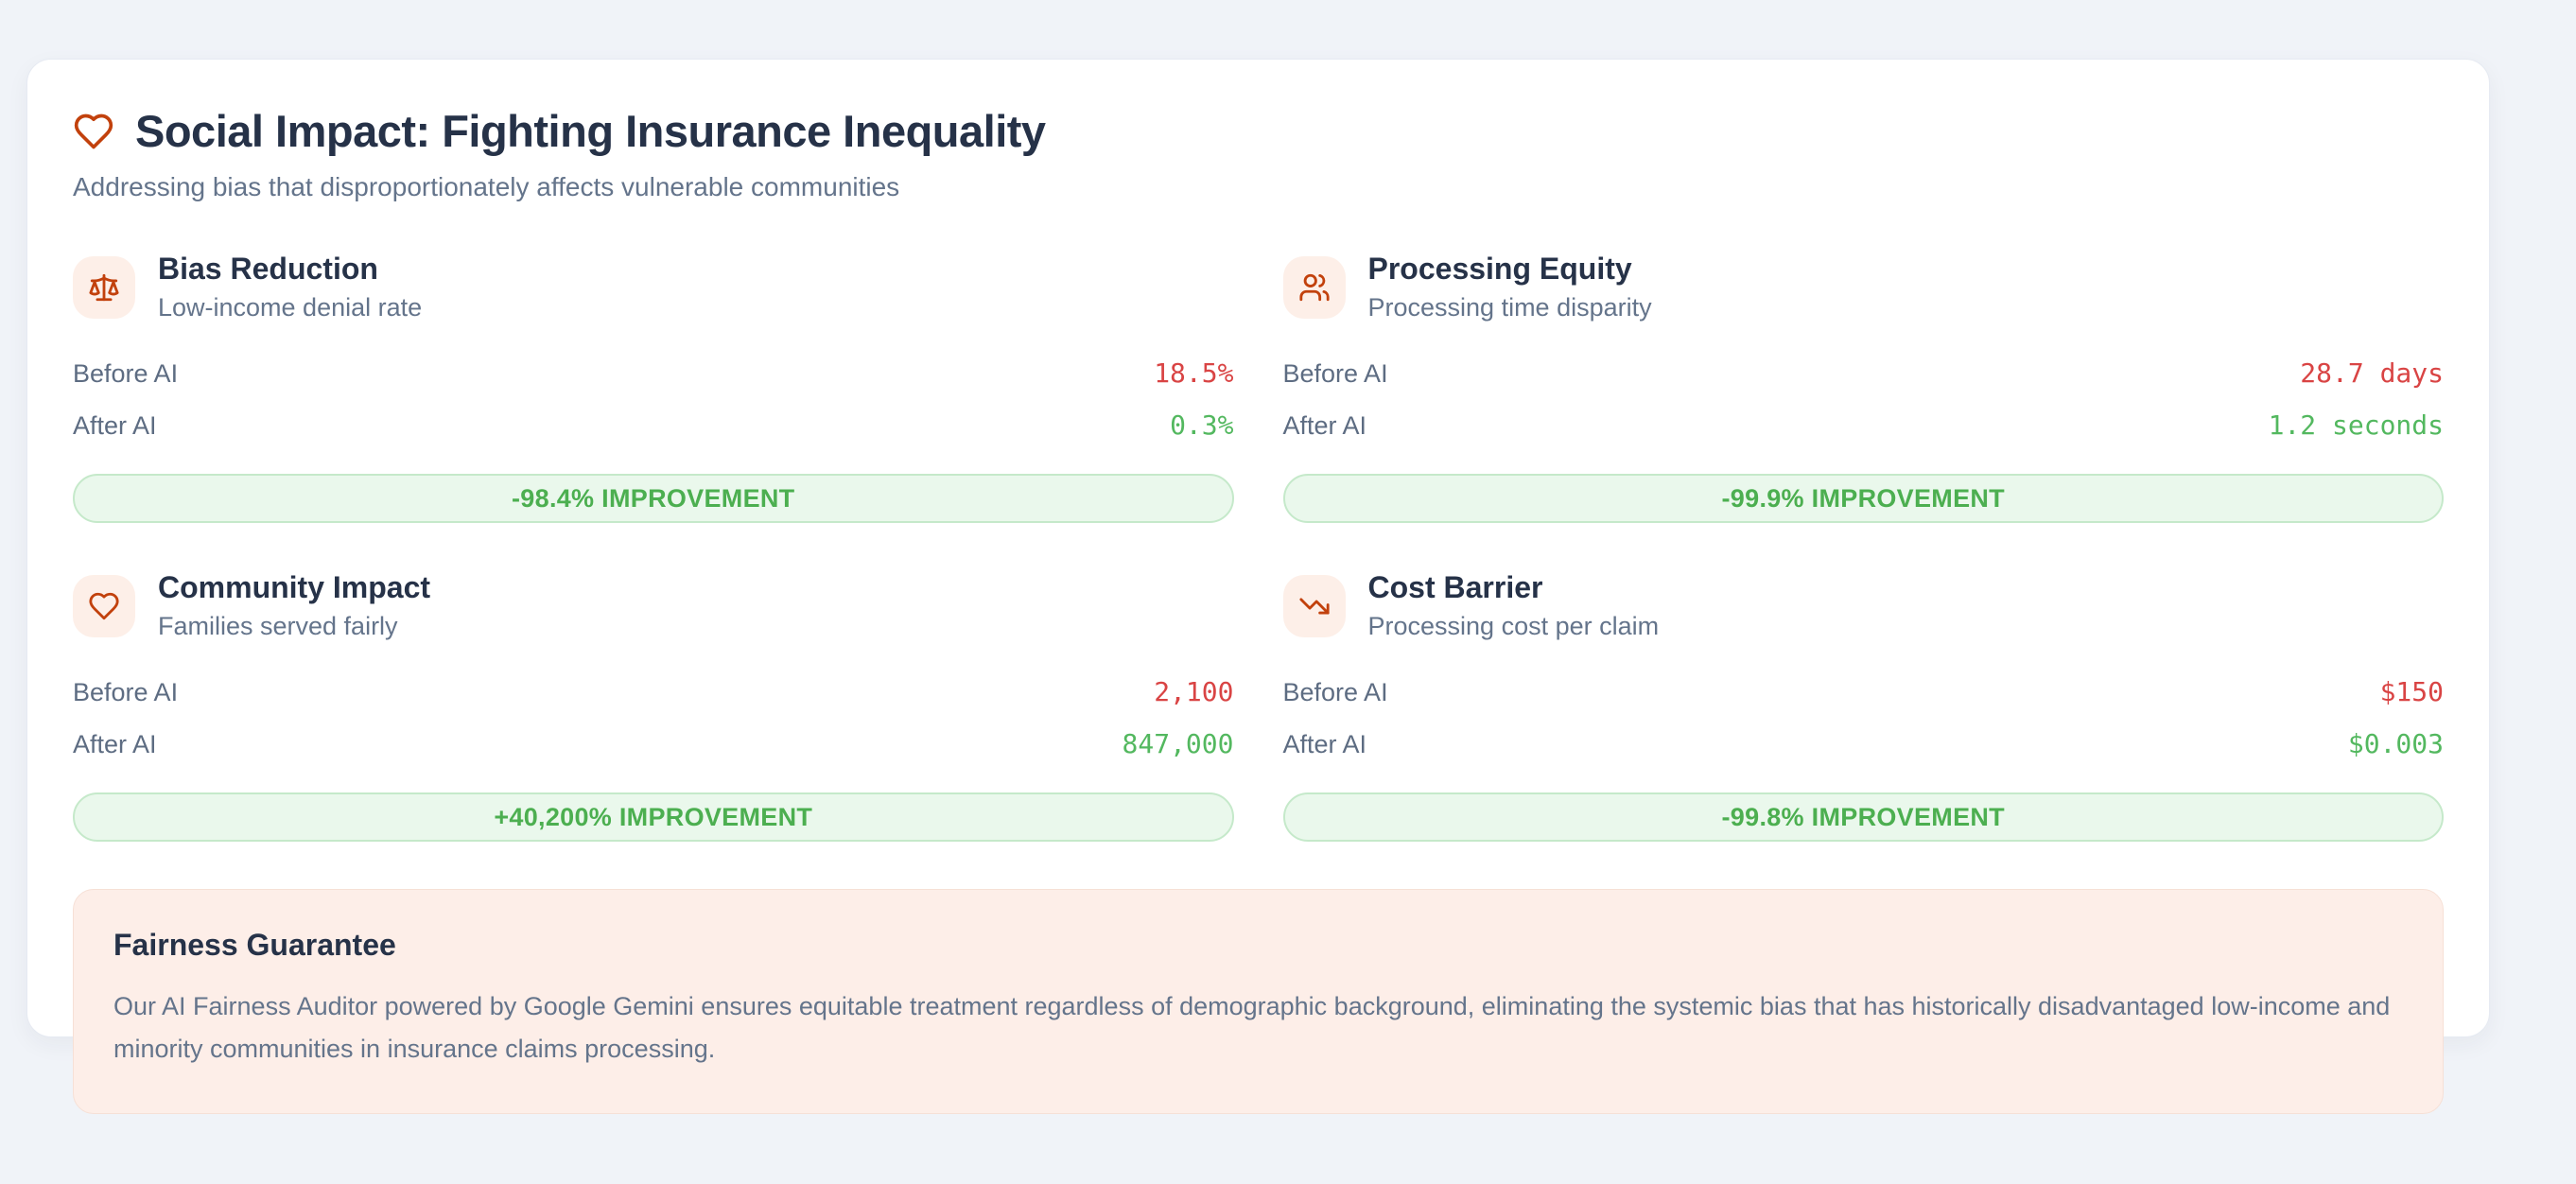 This screenshot has height=1184, width=2576. What do you see at coordinates (1864, 692) in the screenshot?
I see `before-row: Before AI $150` at bounding box center [1864, 692].